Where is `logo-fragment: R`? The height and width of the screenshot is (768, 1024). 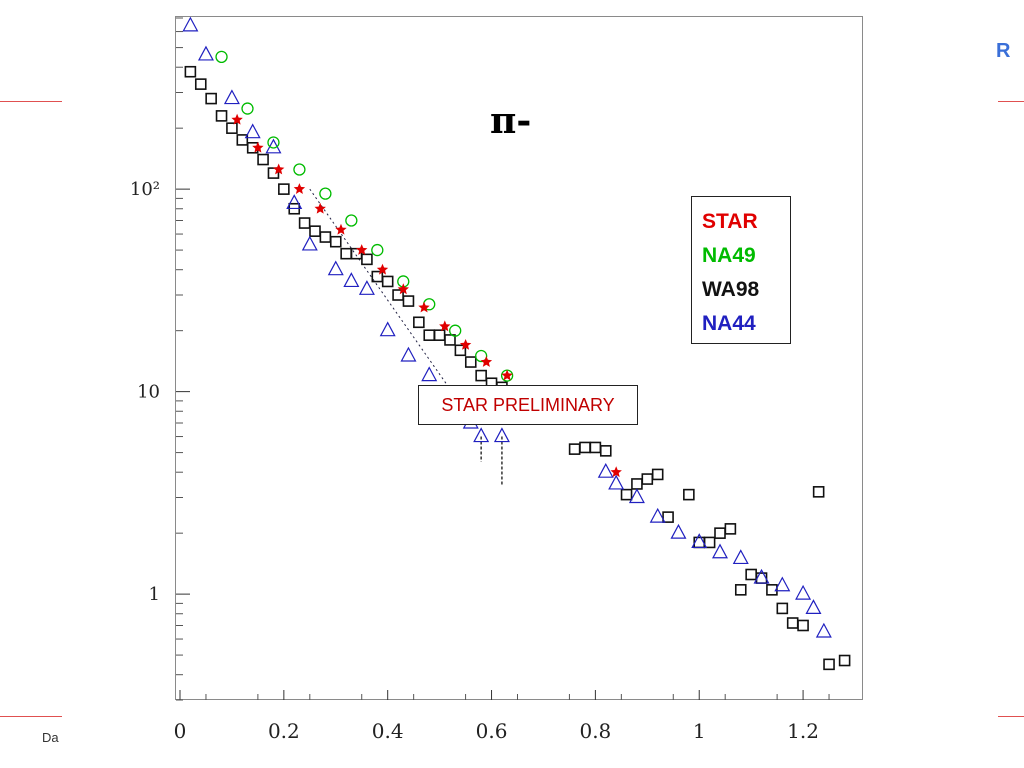
logo-fragment: R is located at coordinates (1003, 51).